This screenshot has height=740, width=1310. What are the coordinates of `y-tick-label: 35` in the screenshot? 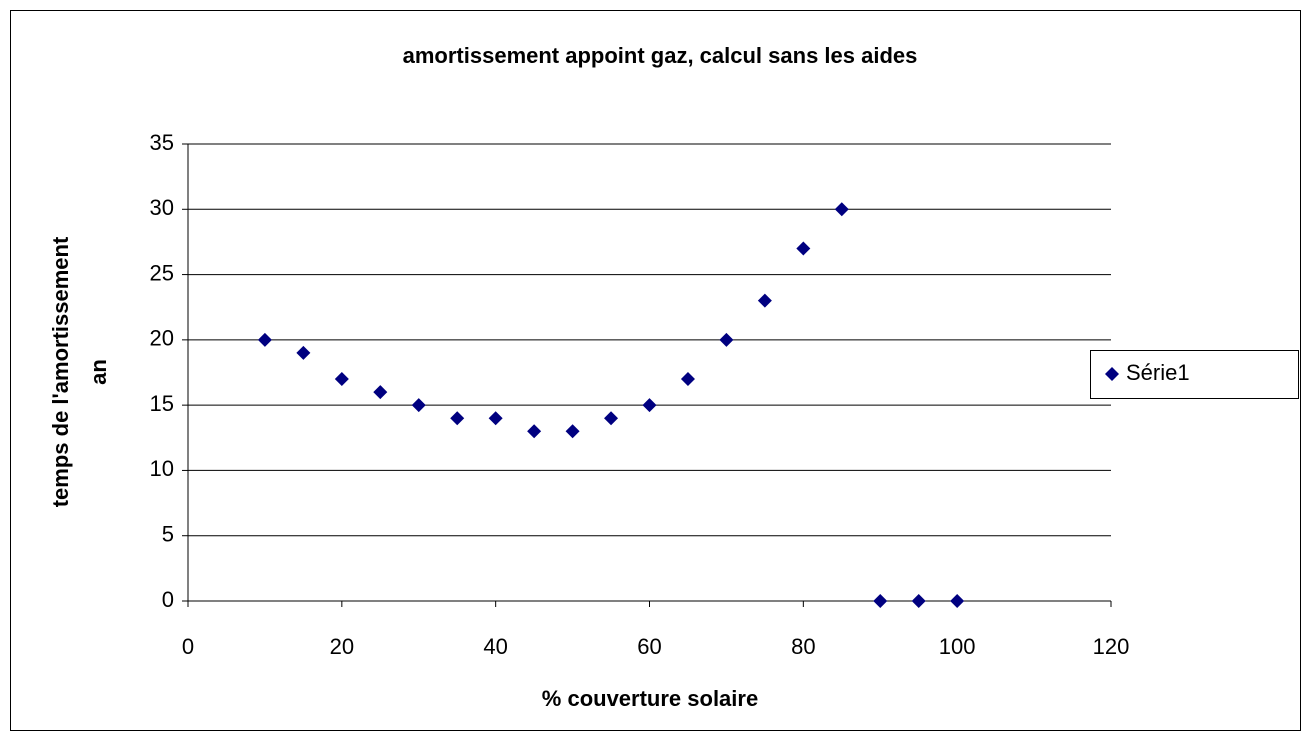 It's located at (162, 142).